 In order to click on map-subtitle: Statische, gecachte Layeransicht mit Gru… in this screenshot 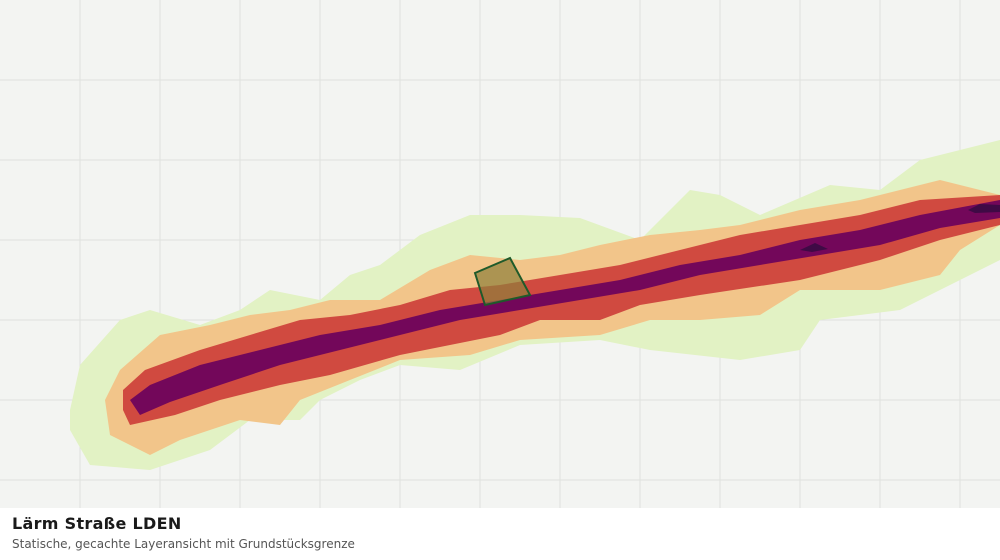, I will do `click(183, 544)`.